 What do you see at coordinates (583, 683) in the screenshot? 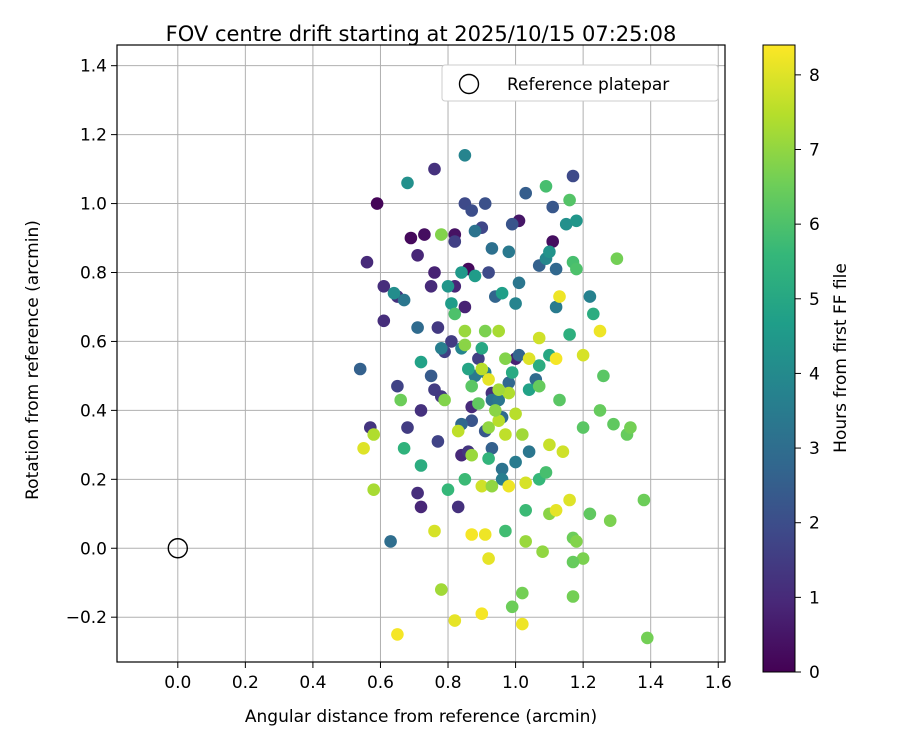
I see `x-tick-label: 1.2` at bounding box center [583, 683].